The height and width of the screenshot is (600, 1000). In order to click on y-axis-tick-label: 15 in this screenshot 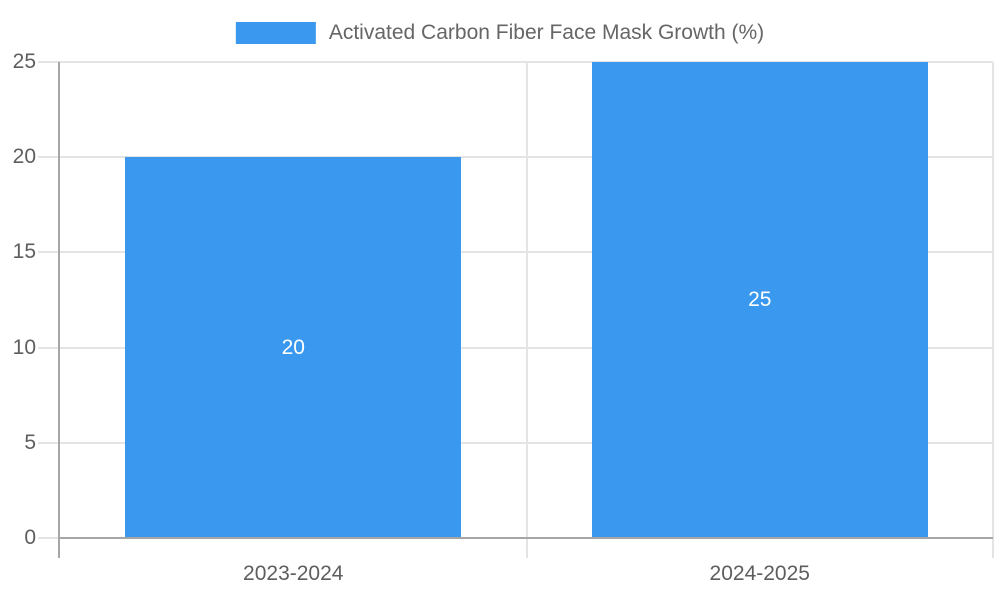, I will do `click(24, 252)`.